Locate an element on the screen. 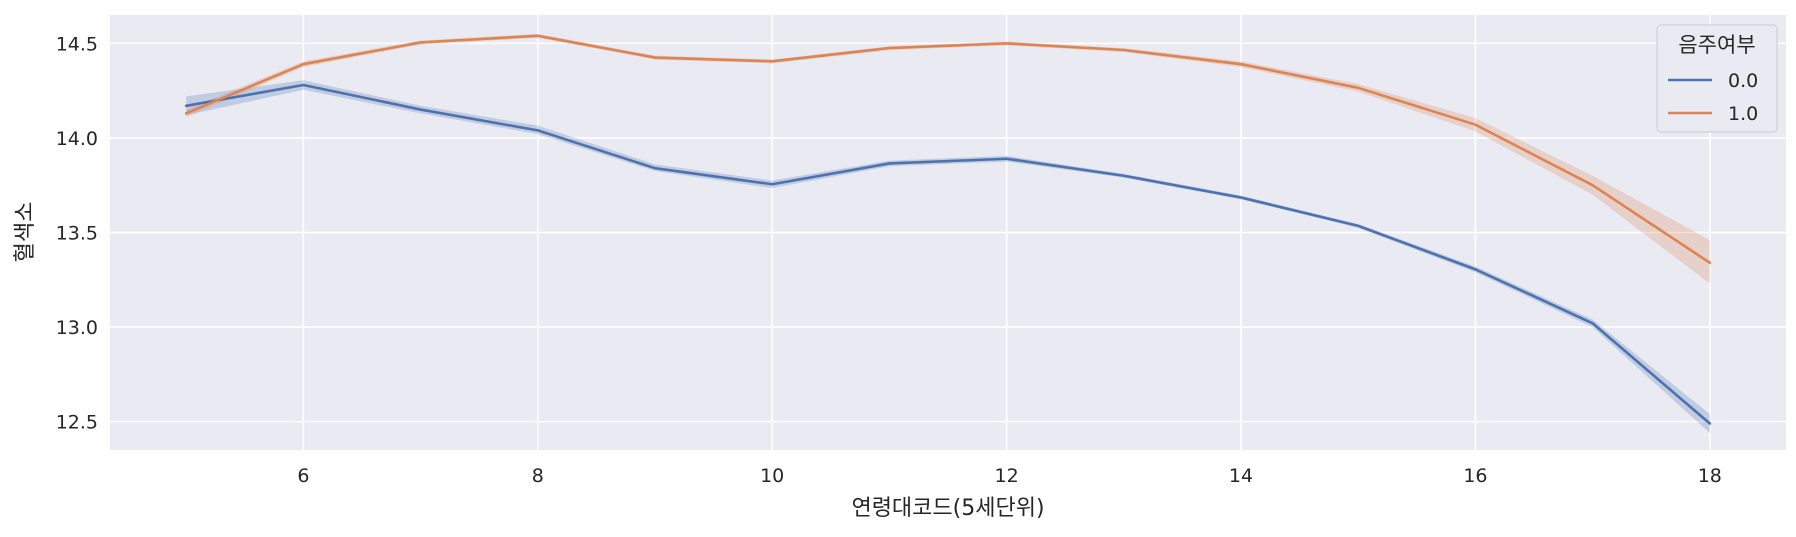 The width and height of the screenshot is (1796, 537). legend-entry-label: 0.0 is located at coordinates (1743, 81).